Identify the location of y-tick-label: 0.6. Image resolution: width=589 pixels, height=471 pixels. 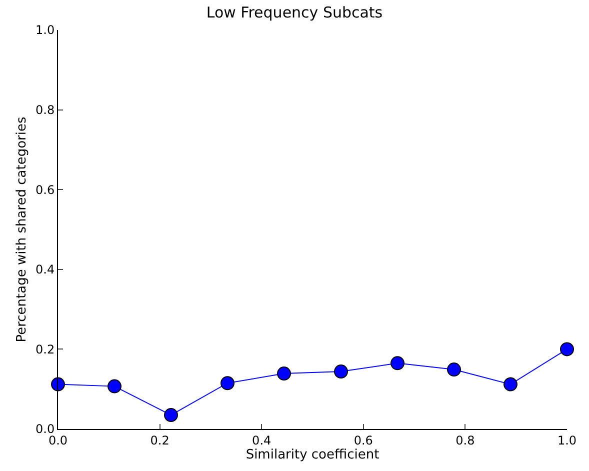
(45, 189).